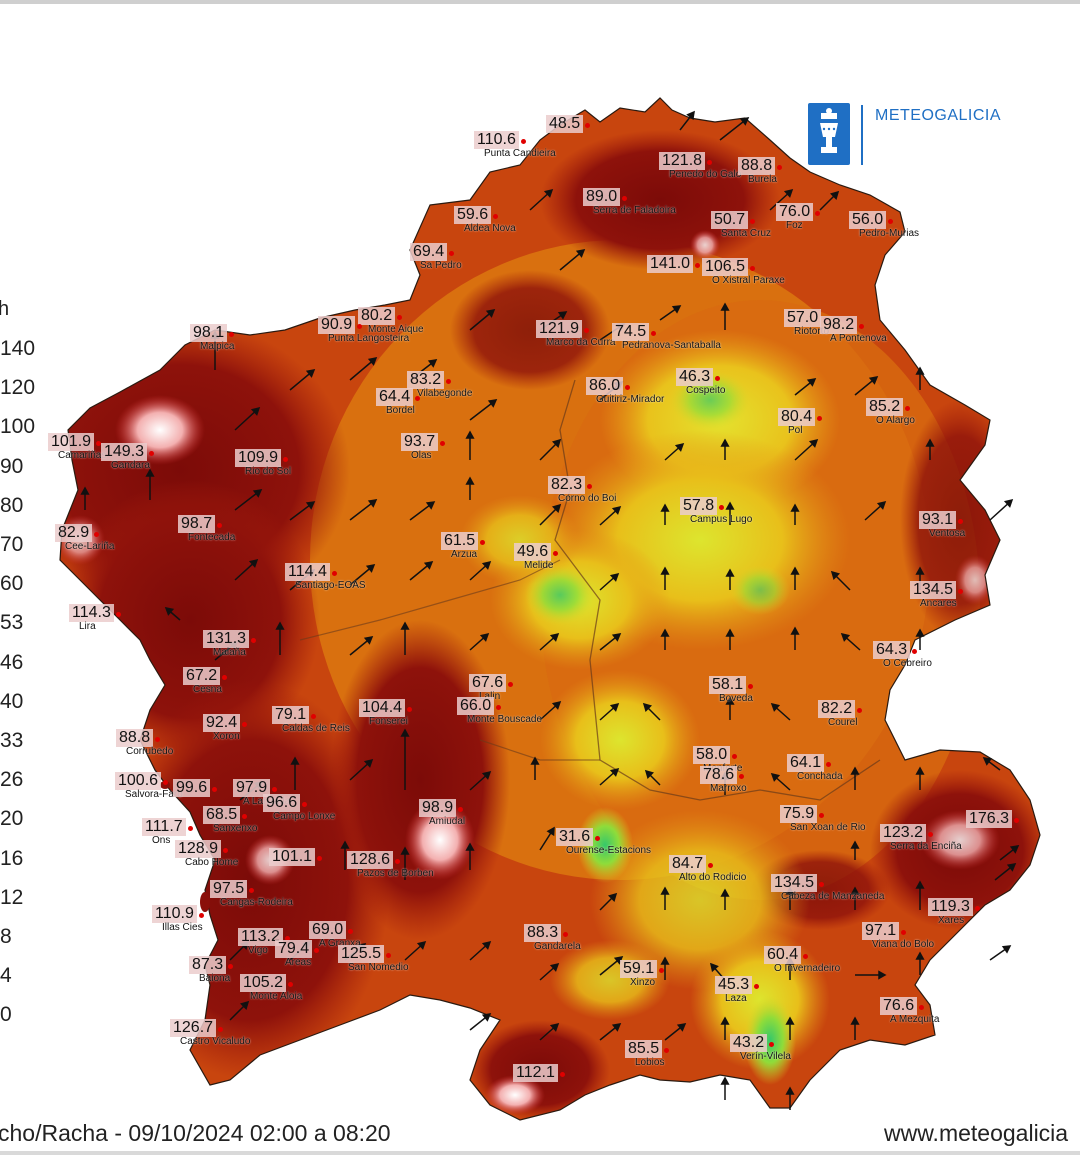 The height and width of the screenshot is (1155, 1080). Describe the element at coordinates (807, 968) in the screenshot. I see `station-name: O Invernadeiro` at that location.